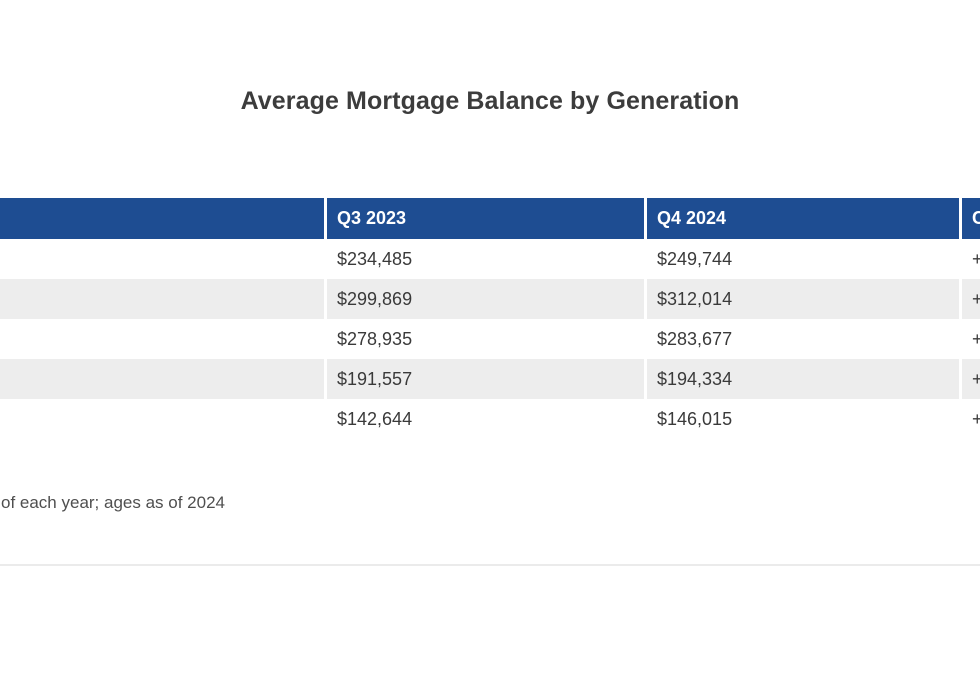  Describe the element at coordinates (801, 218) in the screenshot. I see `column-header-q4-2024: Q4 2024` at that location.